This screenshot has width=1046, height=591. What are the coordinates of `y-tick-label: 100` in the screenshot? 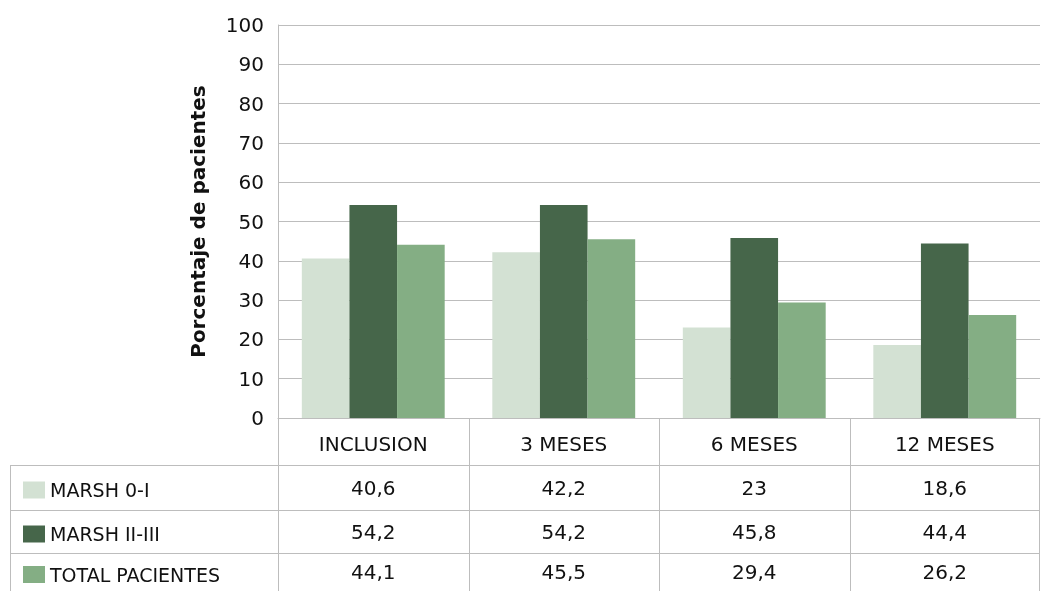 It's located at (244, 25).